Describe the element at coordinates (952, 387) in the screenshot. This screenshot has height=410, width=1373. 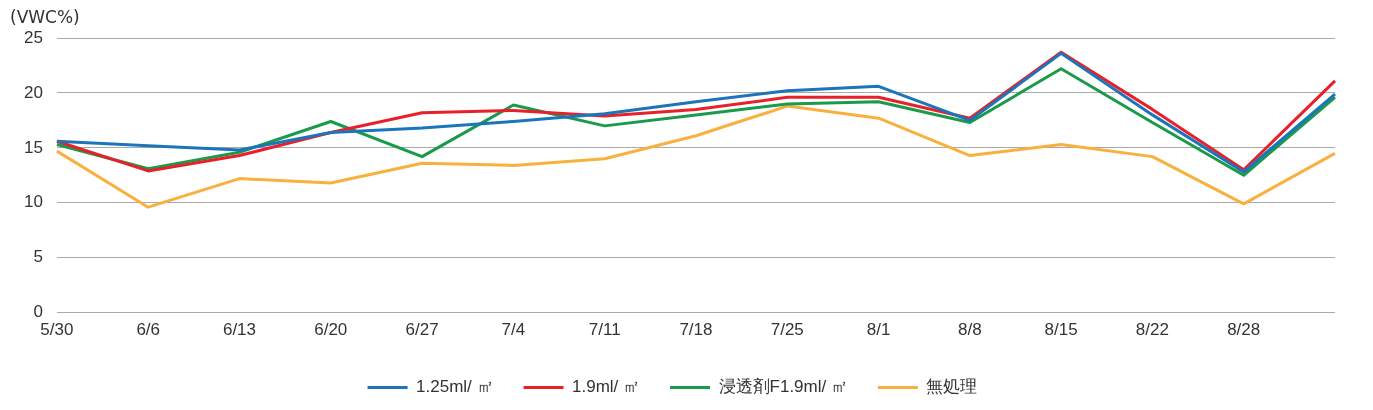
I see `legend-label: 無処理` at that location.